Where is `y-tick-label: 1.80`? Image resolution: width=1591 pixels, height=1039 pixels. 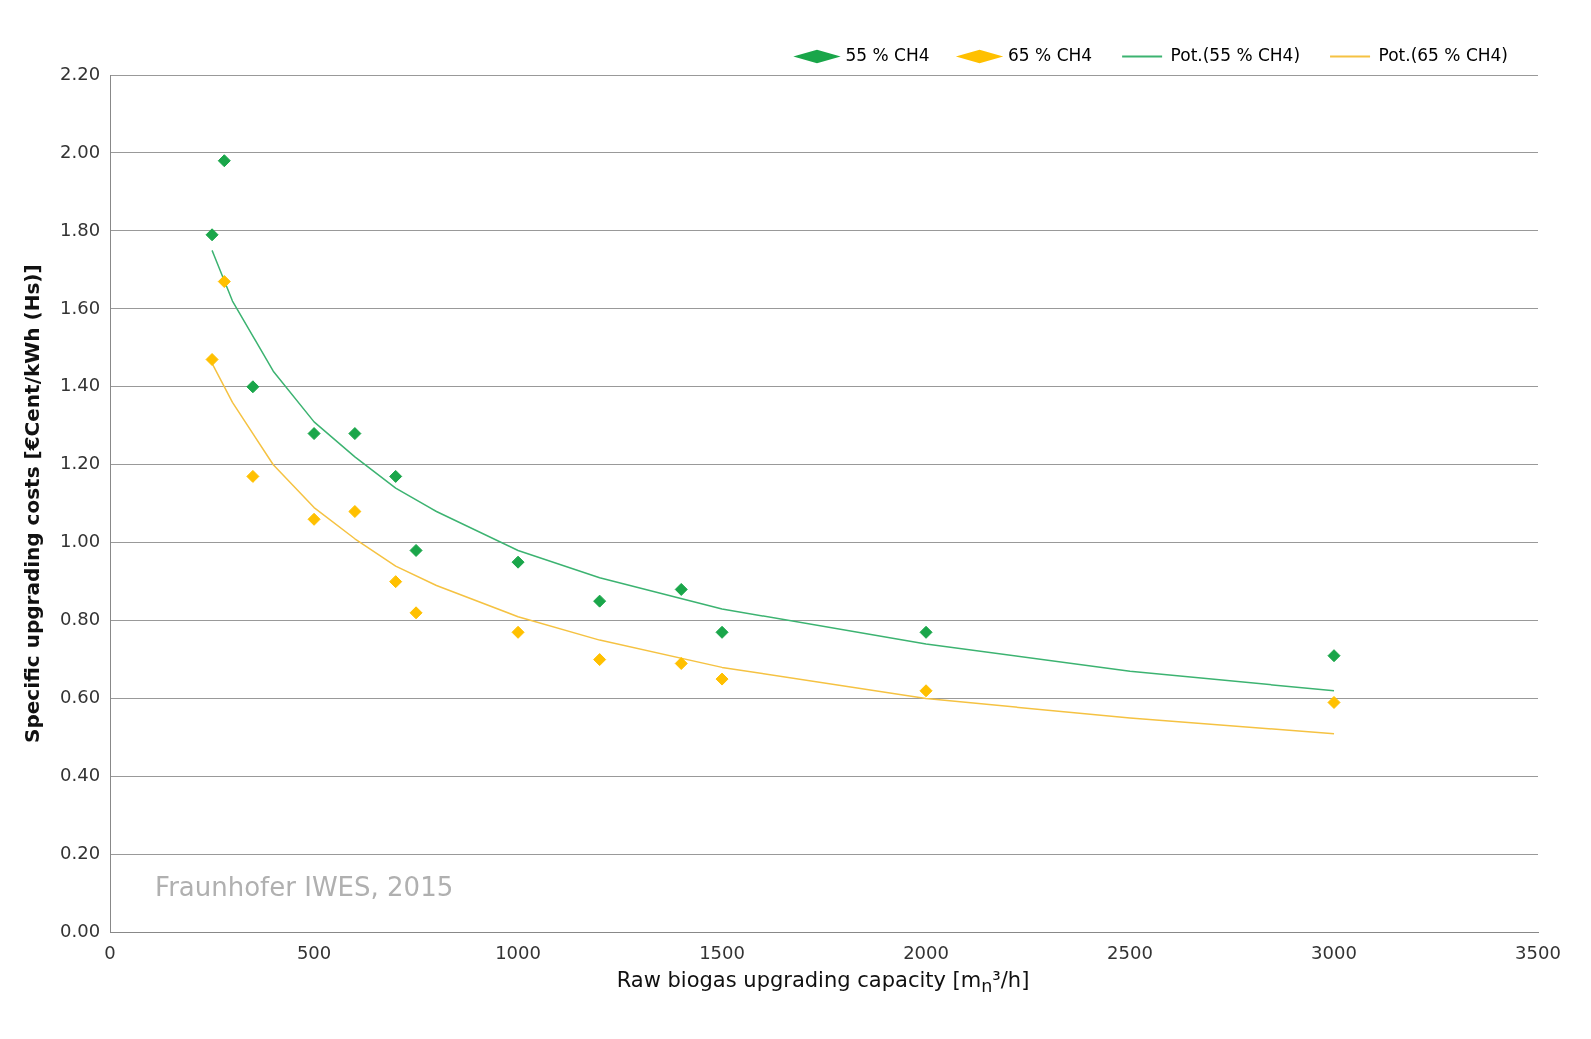 y-tick-label: 1.80 is located at coordinates (80, 229).